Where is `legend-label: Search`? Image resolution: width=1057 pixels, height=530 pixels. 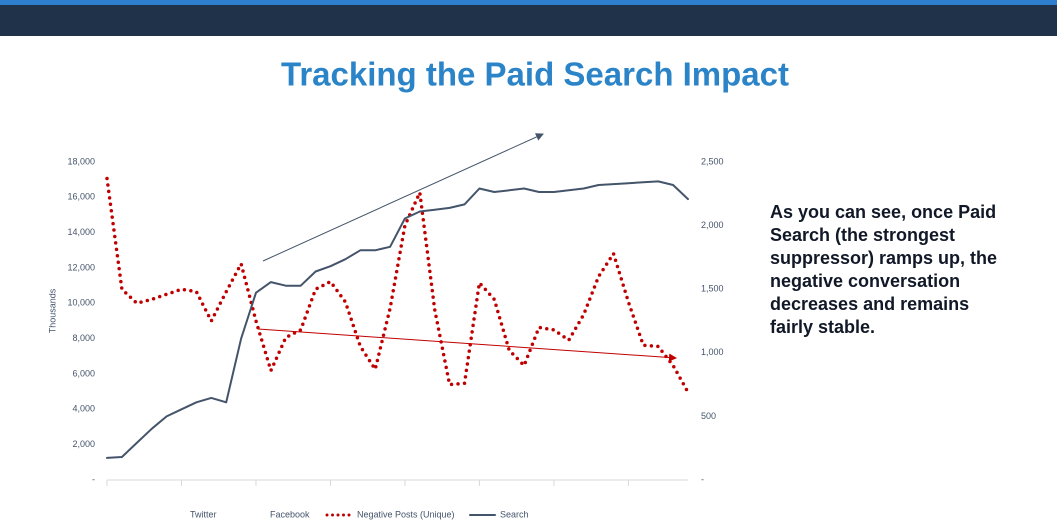 legend-label: Search is located at coordinates (514, 514).